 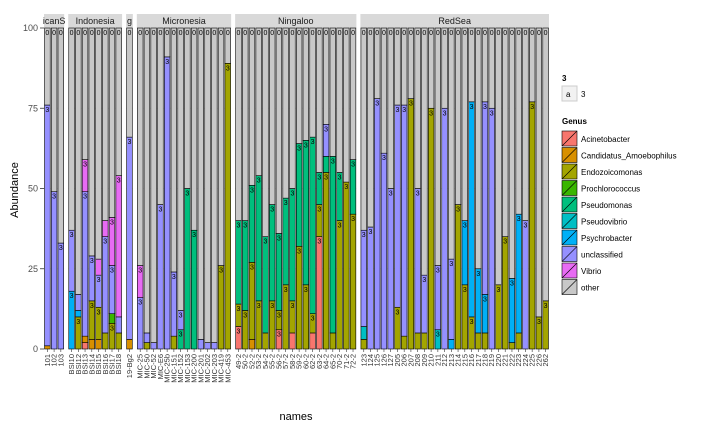 What do you see at coordinates (173, 368) in the screenshot?
I see `x-tick-label: MIC-151` at bounding box center [173, 368].